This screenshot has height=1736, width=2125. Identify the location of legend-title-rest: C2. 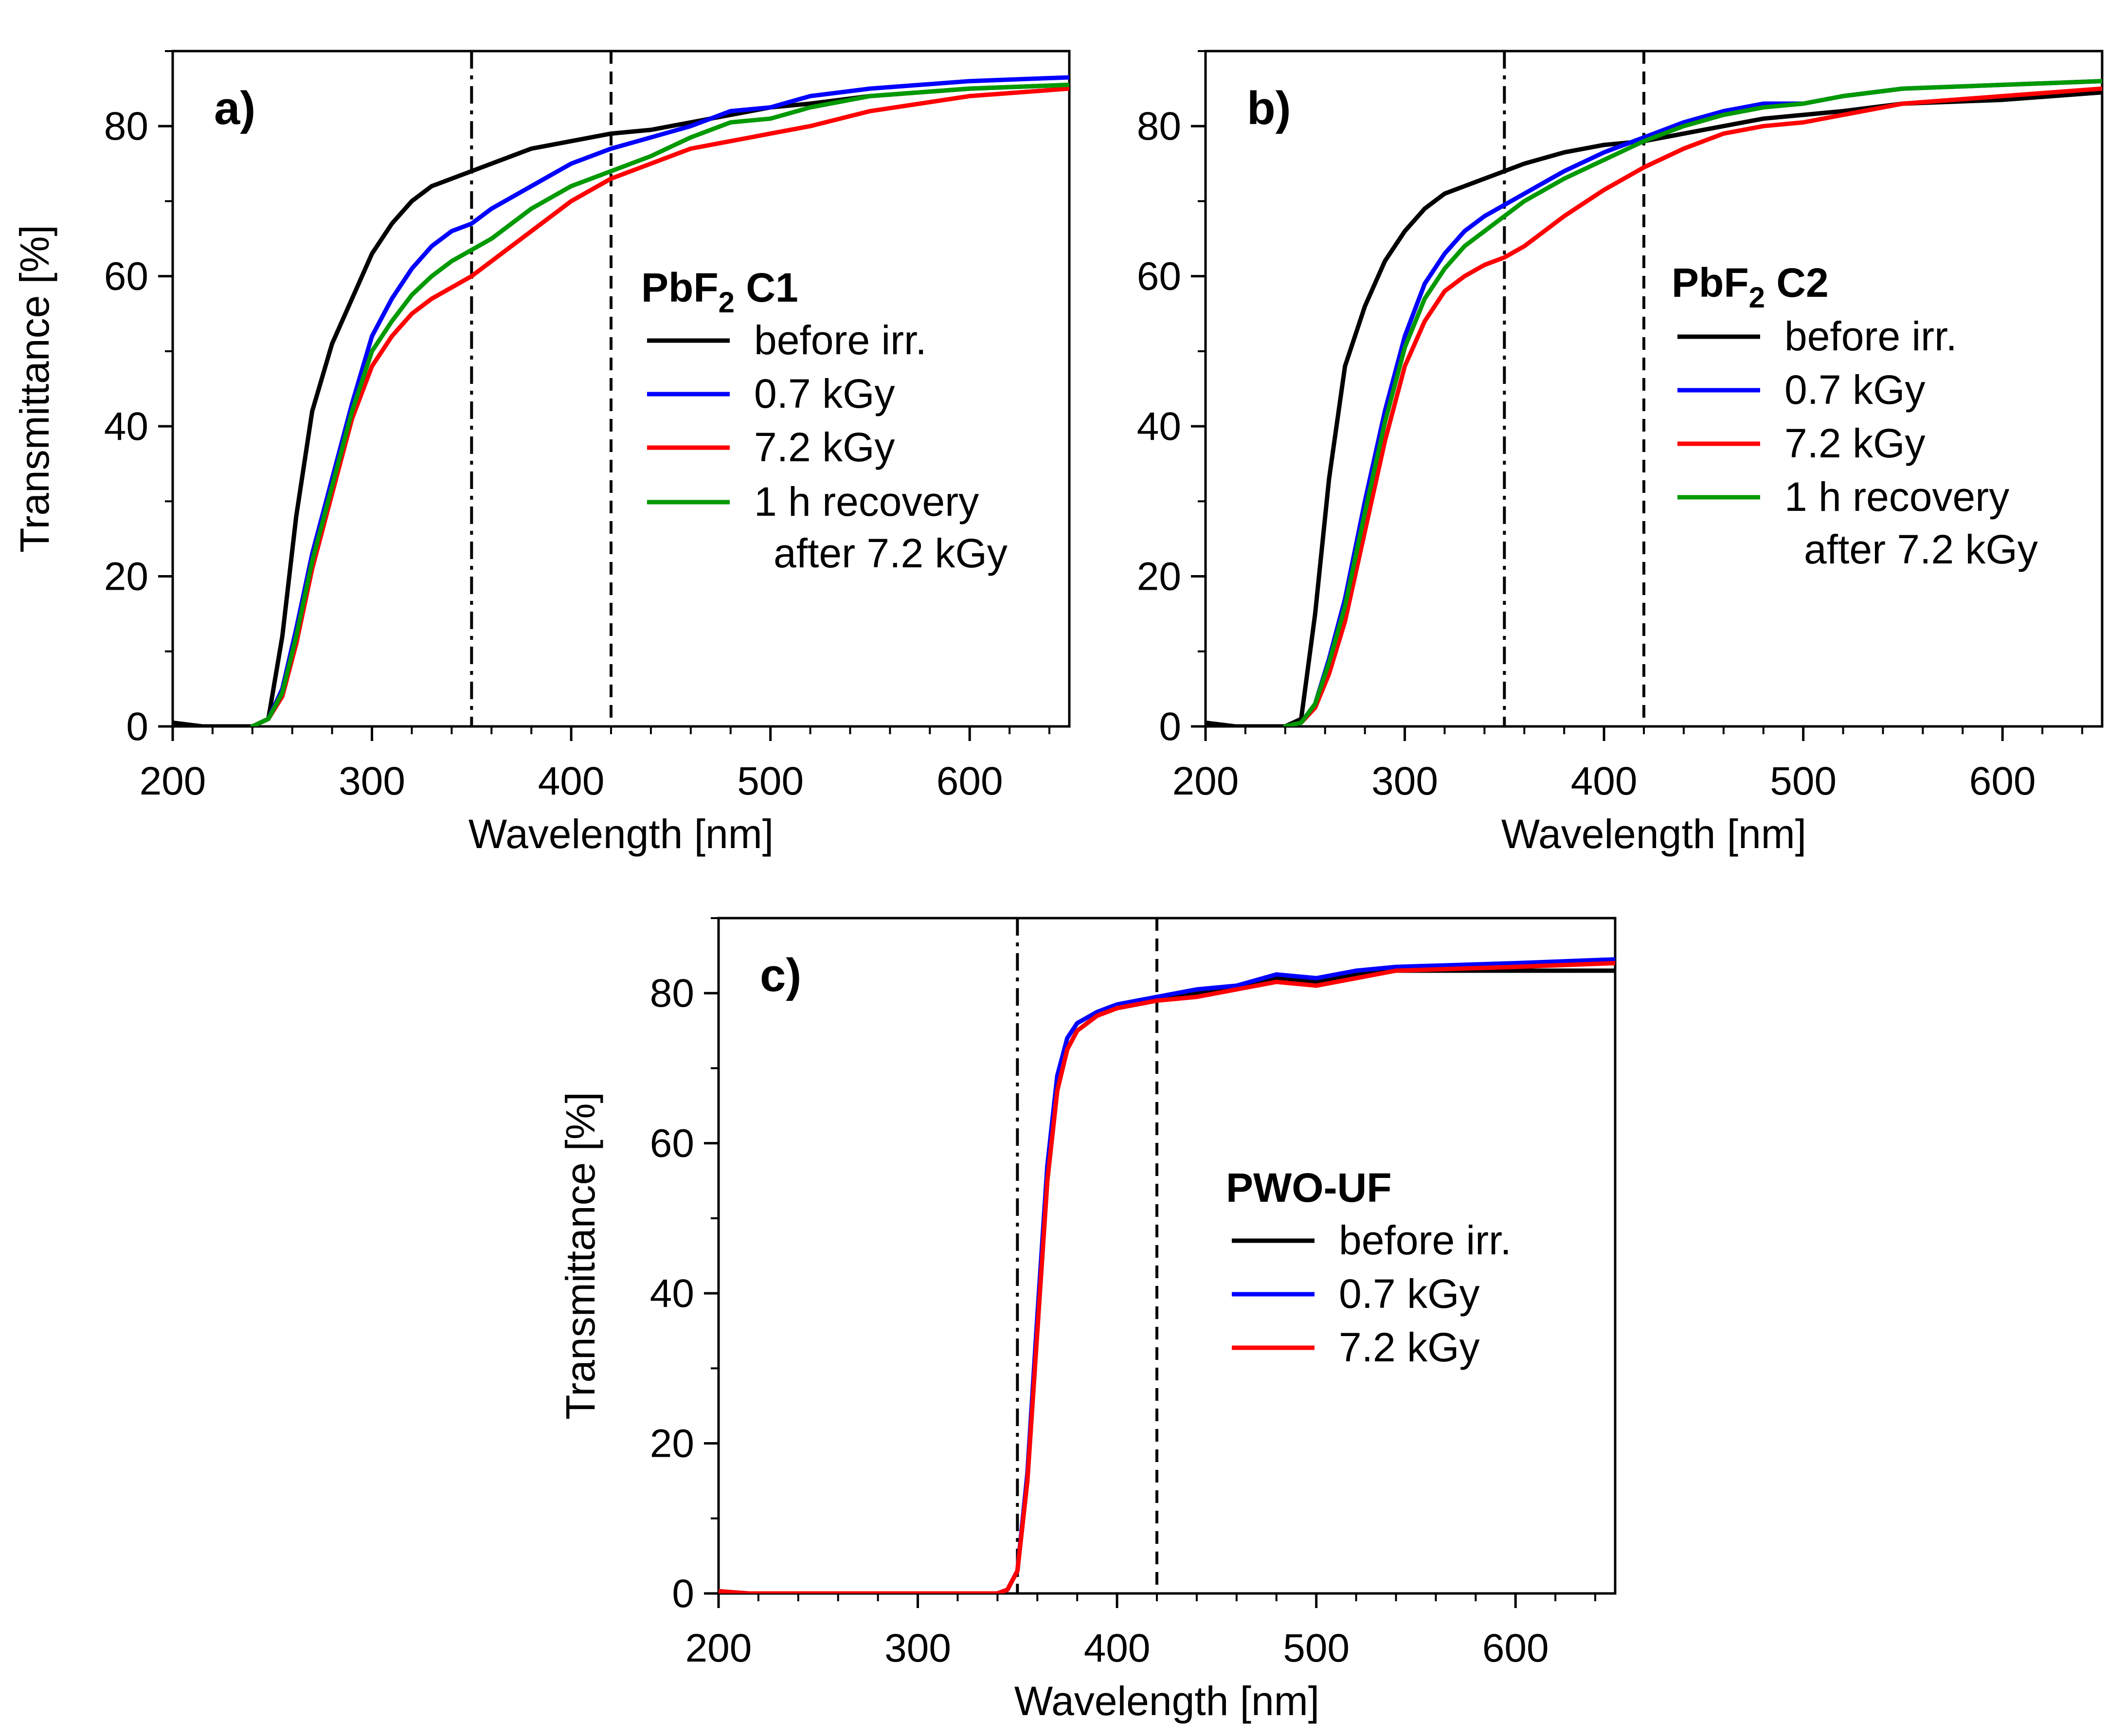
(1797, 283).